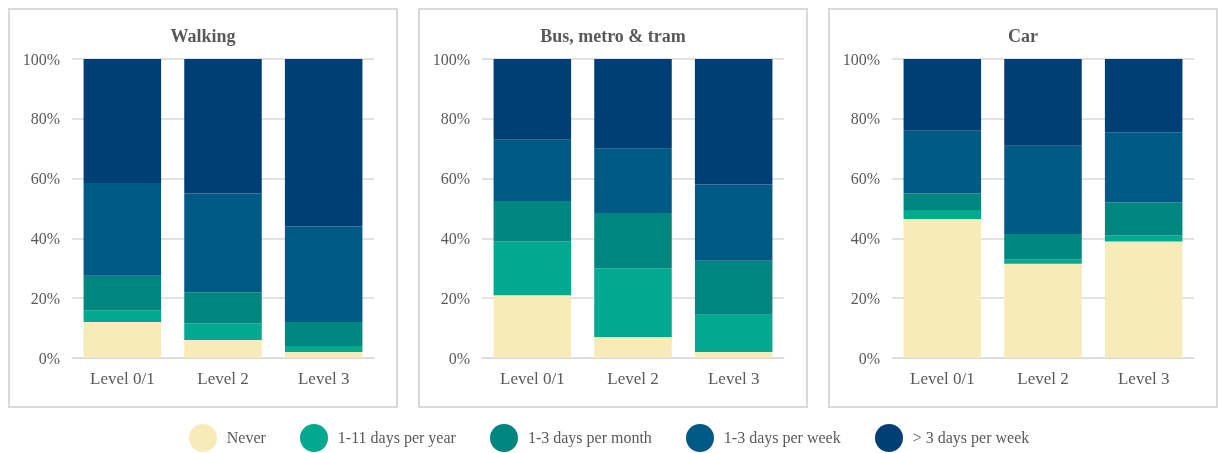 The height and width of the screenshot is (453, 1218). What do you see at coordinates (589, 438) in the screenshot?
I see `legend-label: 1-3 days per month` at bounding box center [589, 438].